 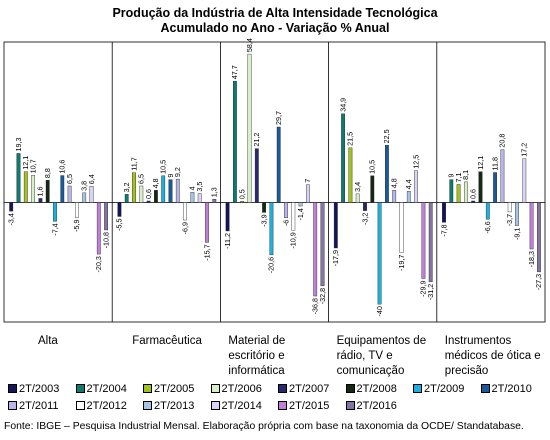 What do you see at coordinates (106, 388) in the screenshot?
I see `legend-label: 2T/2004` at bounding box center [106, 388].